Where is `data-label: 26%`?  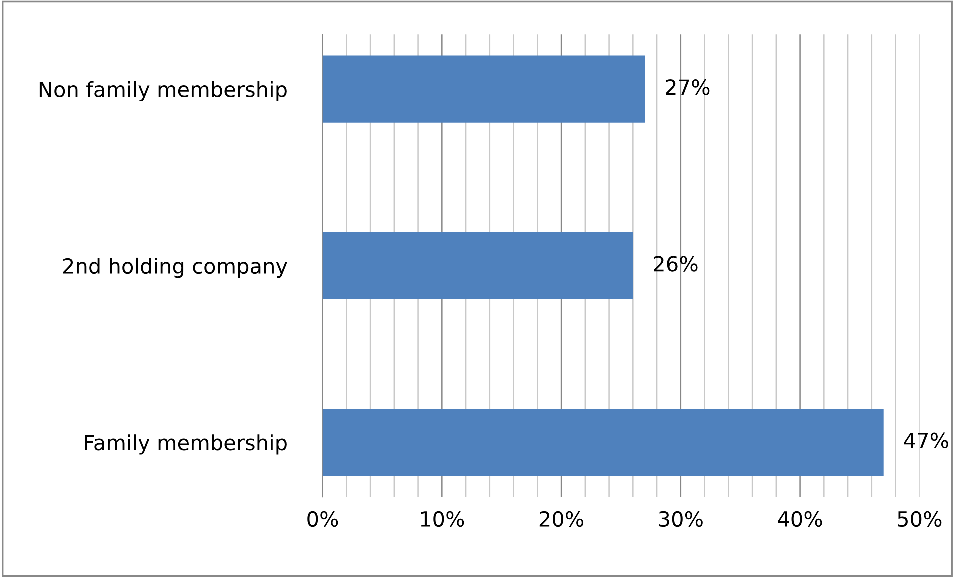
data-label: 26% is located at coordinates (676, 264).